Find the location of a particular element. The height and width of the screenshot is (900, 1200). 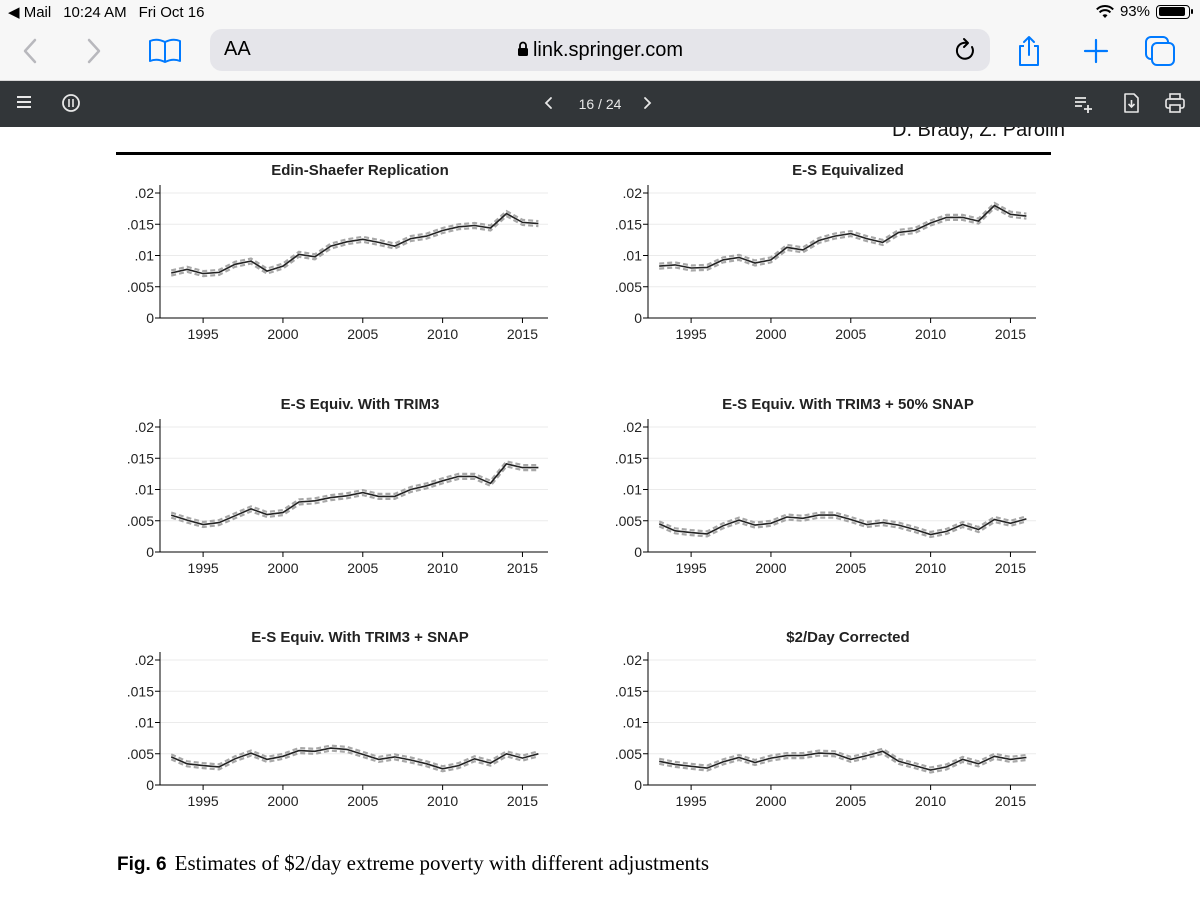

annotation-button is located at coordinates (71, 105).